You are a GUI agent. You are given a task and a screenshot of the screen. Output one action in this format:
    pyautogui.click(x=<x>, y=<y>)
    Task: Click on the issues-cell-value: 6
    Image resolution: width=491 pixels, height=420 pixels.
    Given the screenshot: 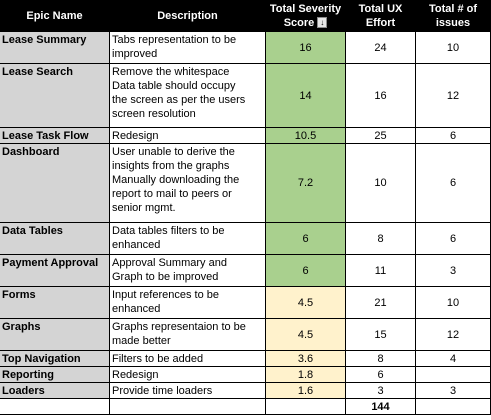 What is the action you would take?
    pyautogui.click(x=453, y=183)
    